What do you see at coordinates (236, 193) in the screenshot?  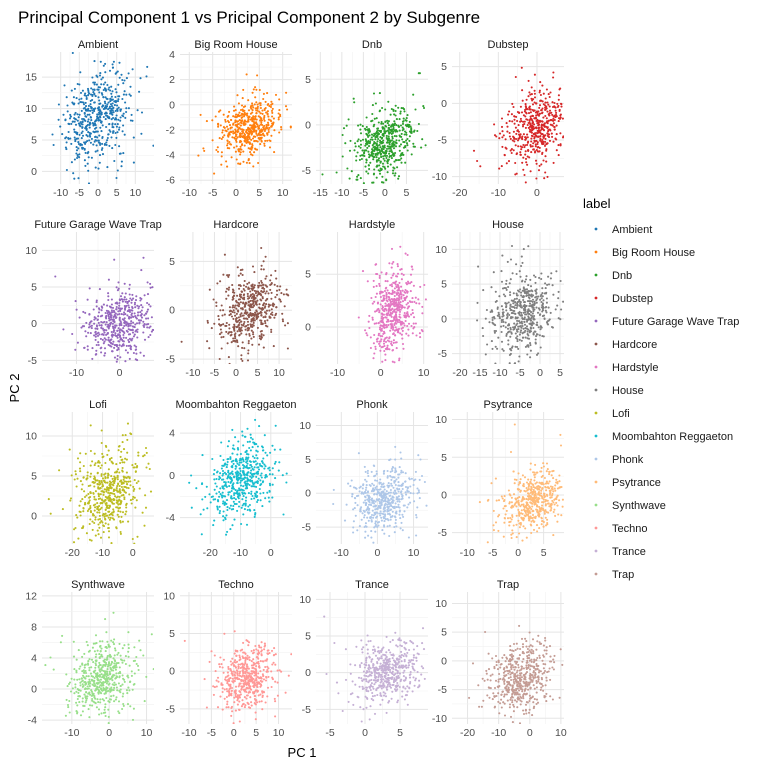 I see `x-tick-label: 0` at bounding box center [236, 193].